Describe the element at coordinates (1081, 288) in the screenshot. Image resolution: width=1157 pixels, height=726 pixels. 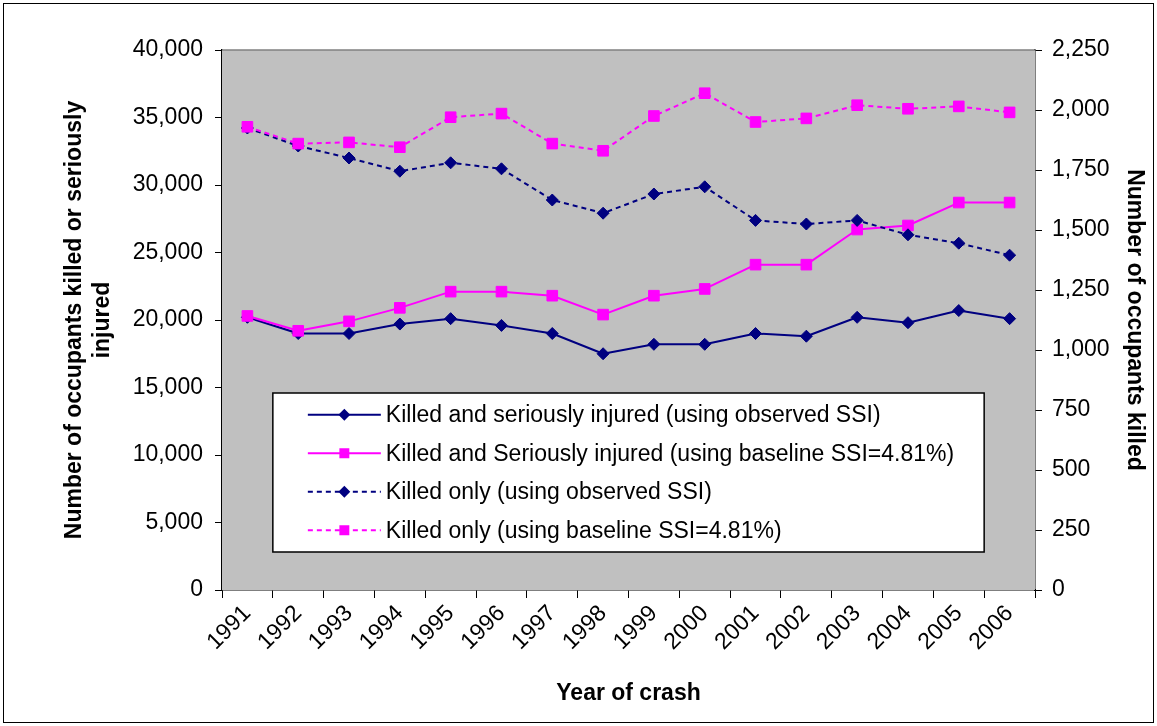
I see `y2-tick-label: 1,250` at that location.